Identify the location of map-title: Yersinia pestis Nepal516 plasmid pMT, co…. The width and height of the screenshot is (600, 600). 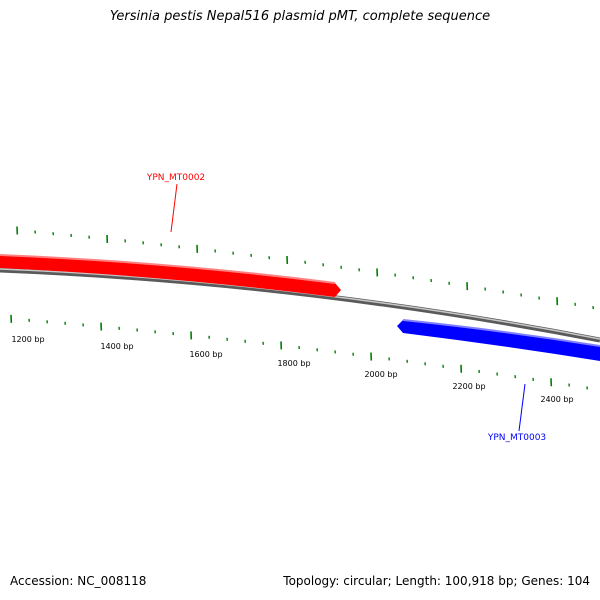
(300, 16).